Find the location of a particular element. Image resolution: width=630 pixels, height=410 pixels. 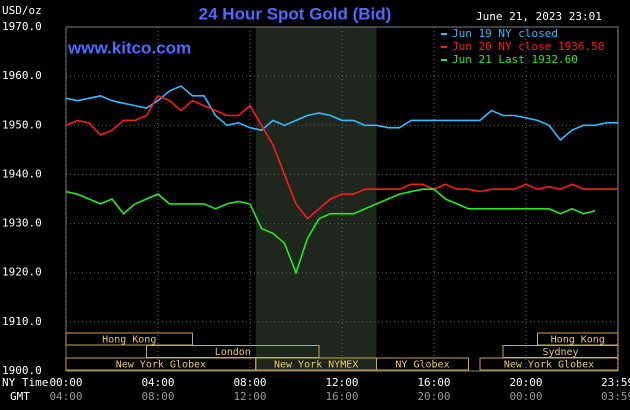

x2-tick-label: 03:59 is located at coordinates (615, 396).